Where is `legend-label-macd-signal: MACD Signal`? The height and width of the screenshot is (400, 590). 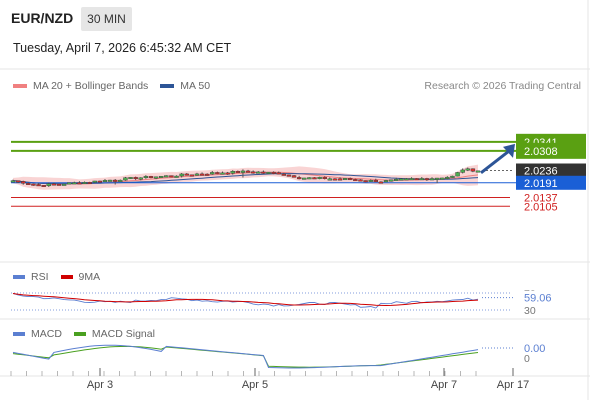 legend-label-macd-signal: MACD Signal is located at coordinates (123, 334).